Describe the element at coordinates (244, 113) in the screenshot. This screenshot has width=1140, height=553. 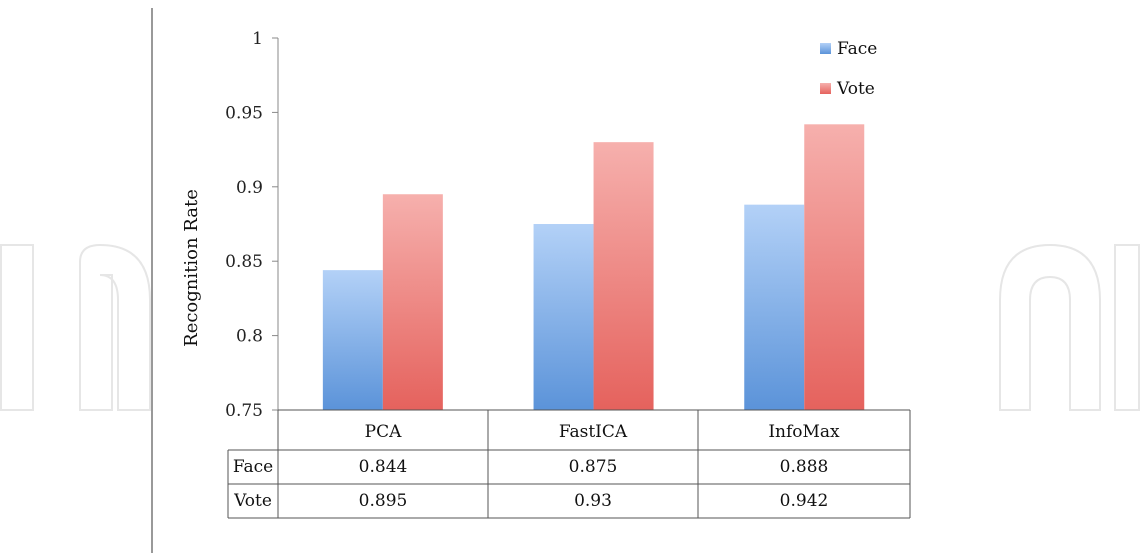
I see `y-tick-label: 0.95` at that location.